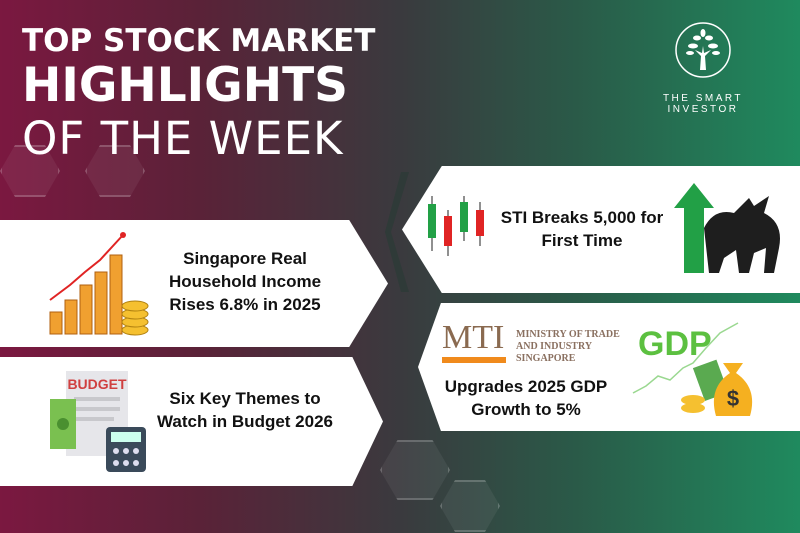 The image size is (800, 533). Describe the element at coordinates (98, 421) in the screenshot. I see `budget-calculator-icon: BUDGET` at that location.